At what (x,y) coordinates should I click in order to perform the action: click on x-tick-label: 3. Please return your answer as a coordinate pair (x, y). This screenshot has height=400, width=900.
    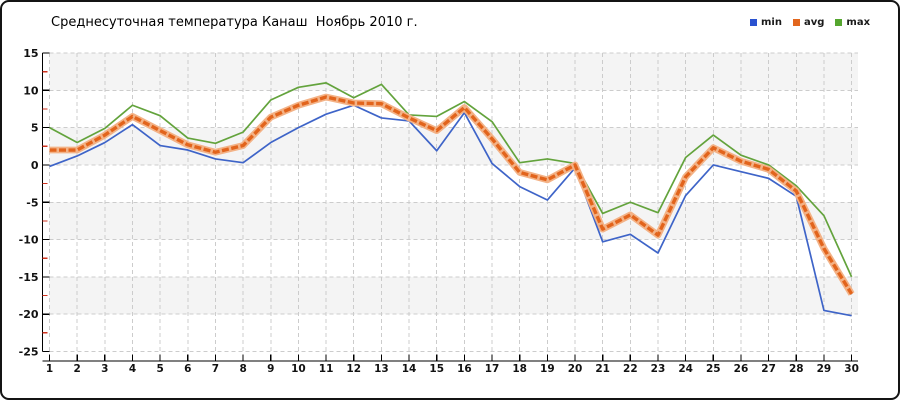
    Looking at the image, I should click on (104, 369).